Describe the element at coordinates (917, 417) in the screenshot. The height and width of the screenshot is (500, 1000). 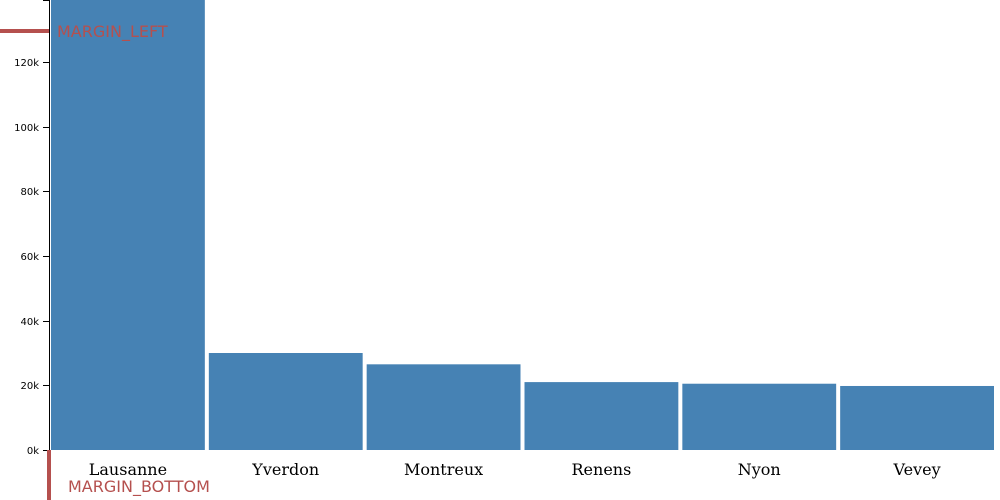
I see `bar-vevey` at that location.